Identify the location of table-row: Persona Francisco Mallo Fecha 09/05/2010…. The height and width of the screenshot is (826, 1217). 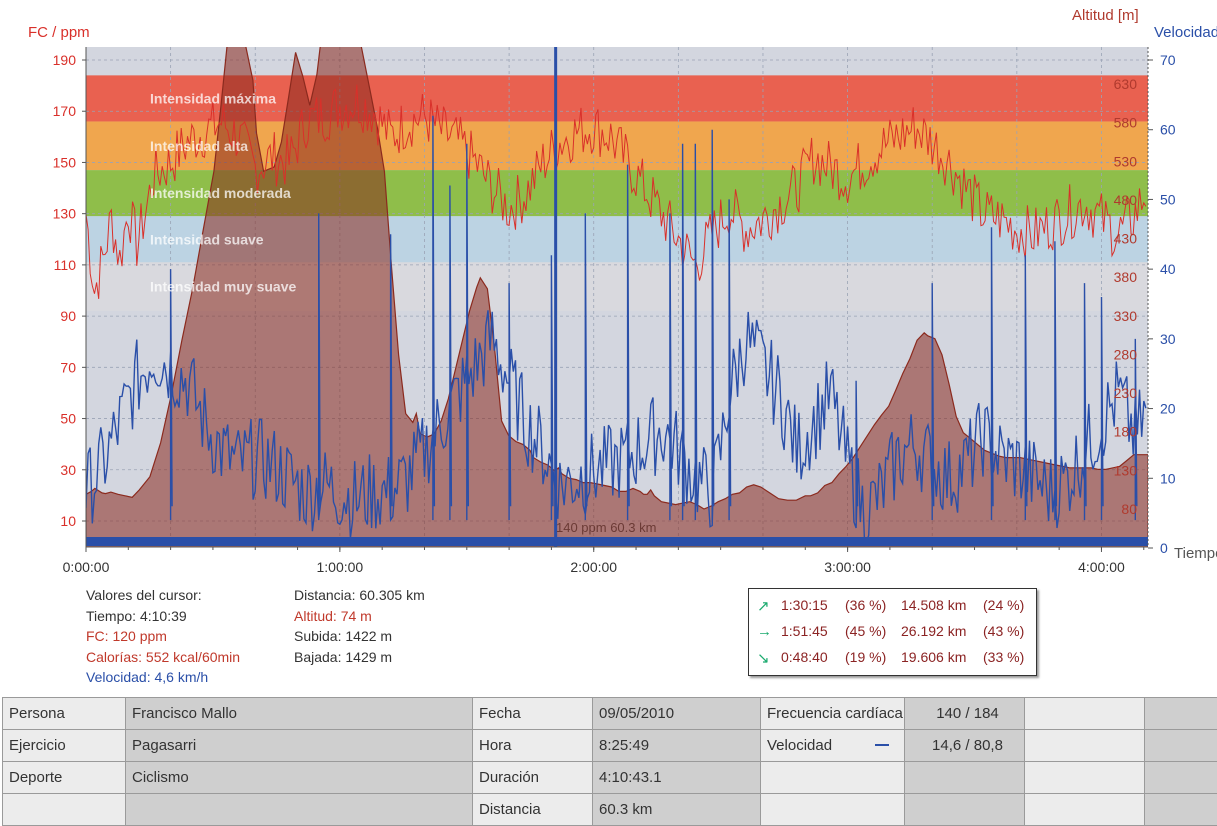
(610, 714).